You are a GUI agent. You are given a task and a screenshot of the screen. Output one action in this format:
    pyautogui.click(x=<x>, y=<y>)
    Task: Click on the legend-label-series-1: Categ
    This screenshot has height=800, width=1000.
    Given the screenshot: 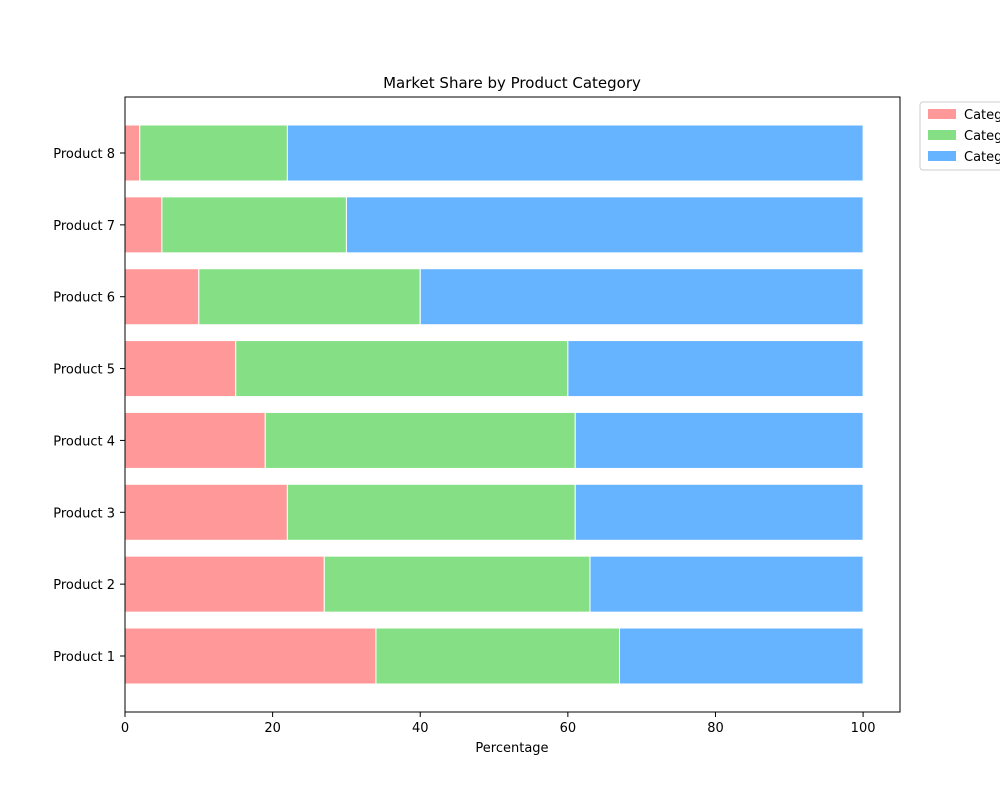 What is the action you would take?
    pyautogui.click(x=982, y=115)
    